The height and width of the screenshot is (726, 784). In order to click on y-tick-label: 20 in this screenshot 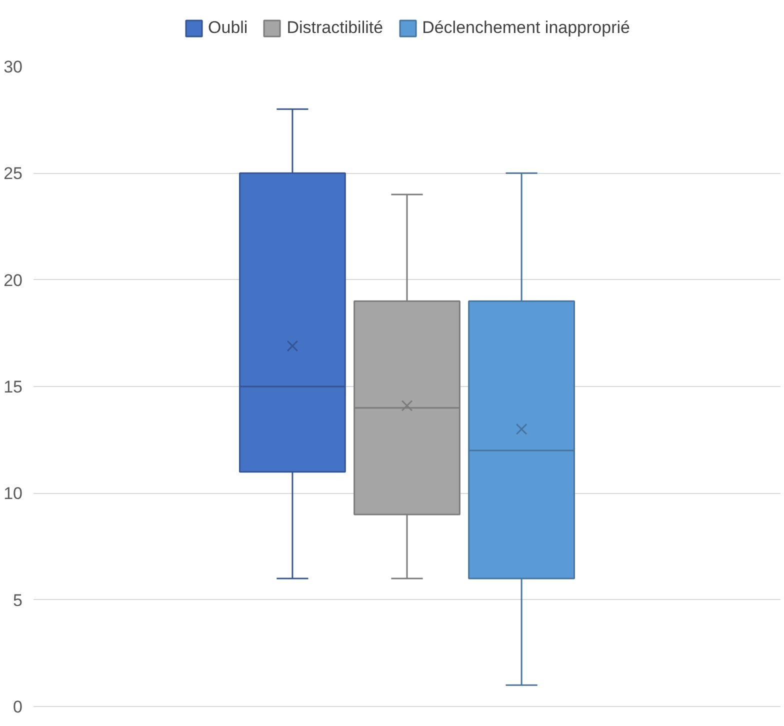, I will do `click(13, 280)`.